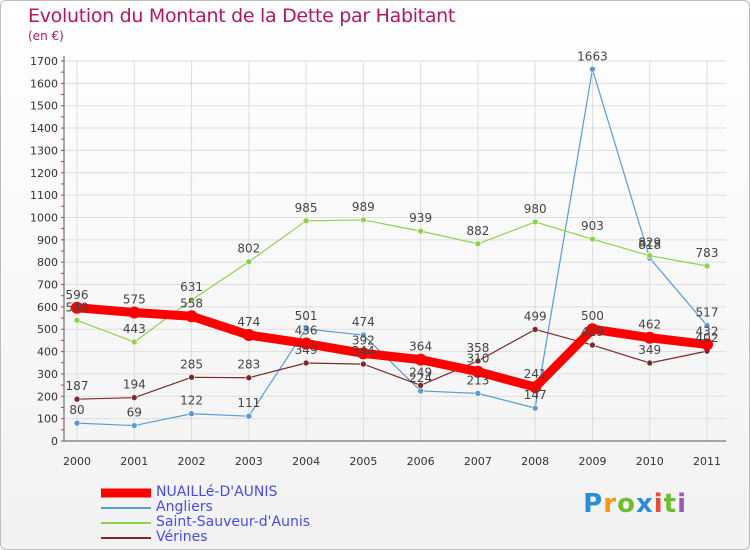  I want to click on data-label: 939, so click(420, 218).